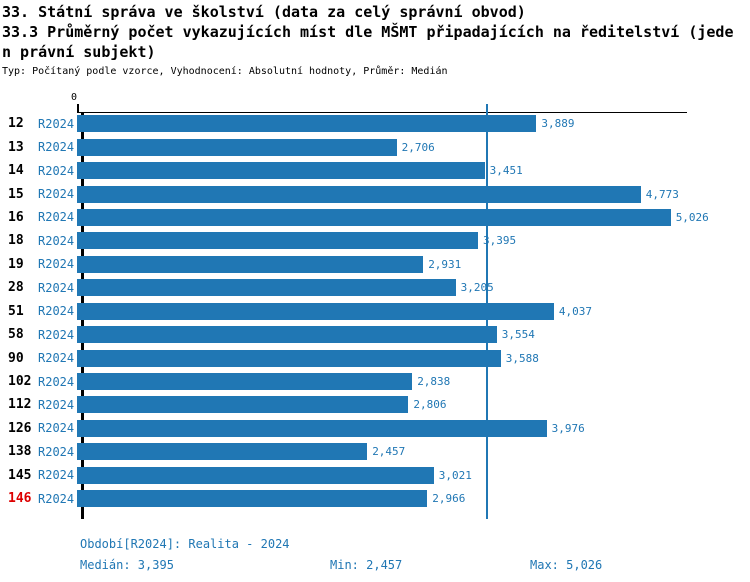  I want to click on bar-row: 90 R2024 3,588, so click(375, 357).